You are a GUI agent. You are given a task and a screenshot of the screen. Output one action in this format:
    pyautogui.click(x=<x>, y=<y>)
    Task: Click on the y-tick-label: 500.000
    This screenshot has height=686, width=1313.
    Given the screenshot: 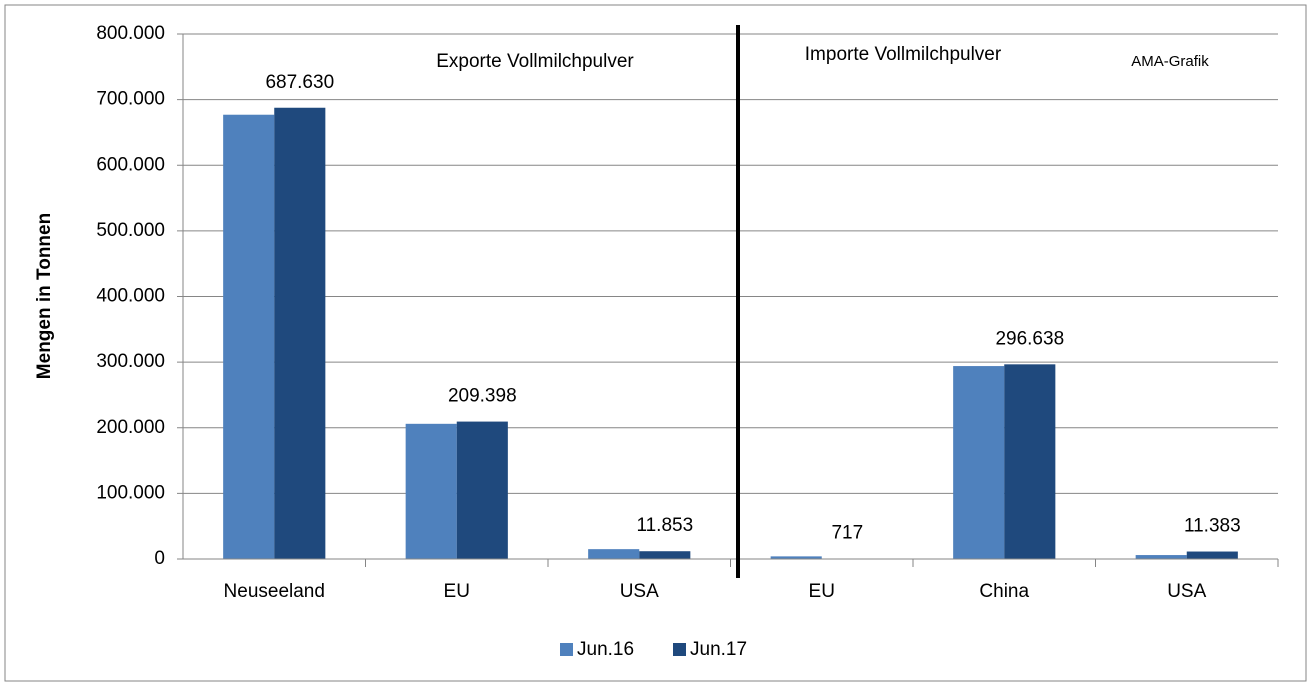 What is the action you would take?
    pyautogui.click(x=130, y=230)
    